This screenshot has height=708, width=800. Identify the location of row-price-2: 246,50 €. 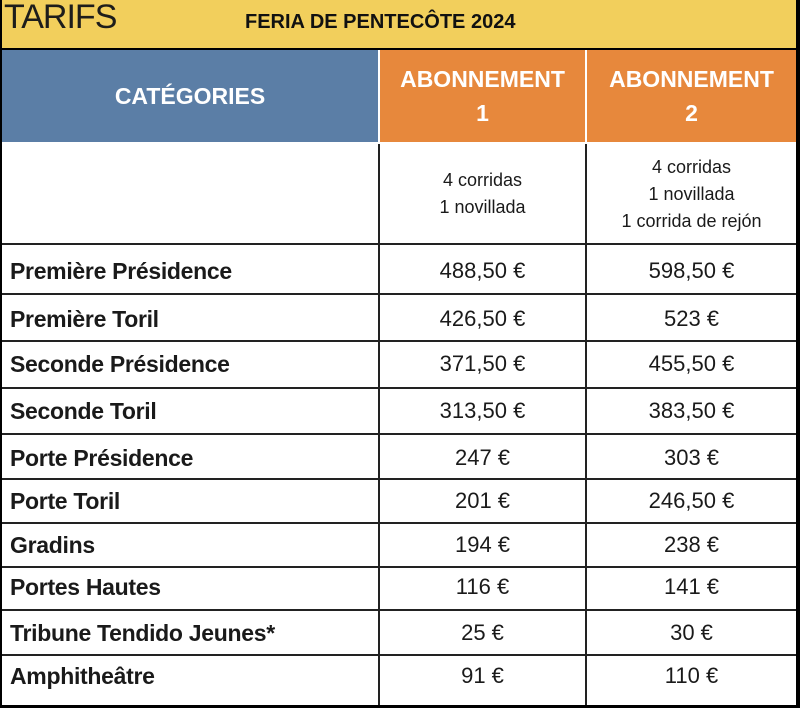
(691, 500).